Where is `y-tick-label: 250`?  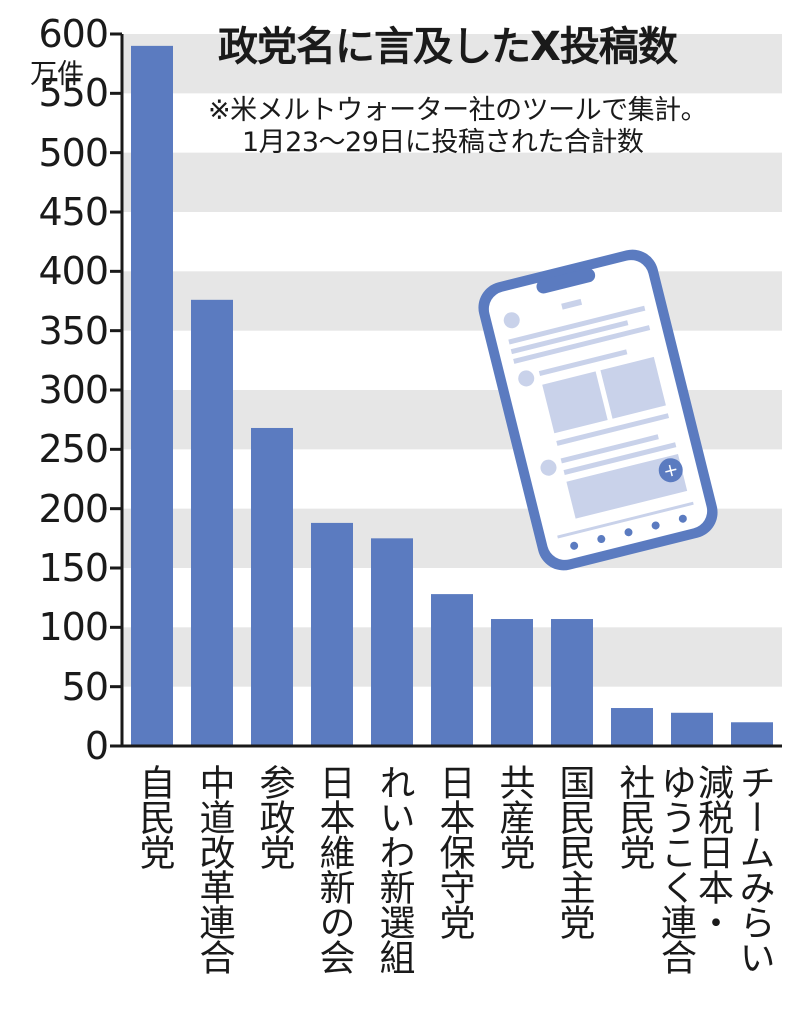 y-tick-label: 250 is located at coordinates (73, 449).